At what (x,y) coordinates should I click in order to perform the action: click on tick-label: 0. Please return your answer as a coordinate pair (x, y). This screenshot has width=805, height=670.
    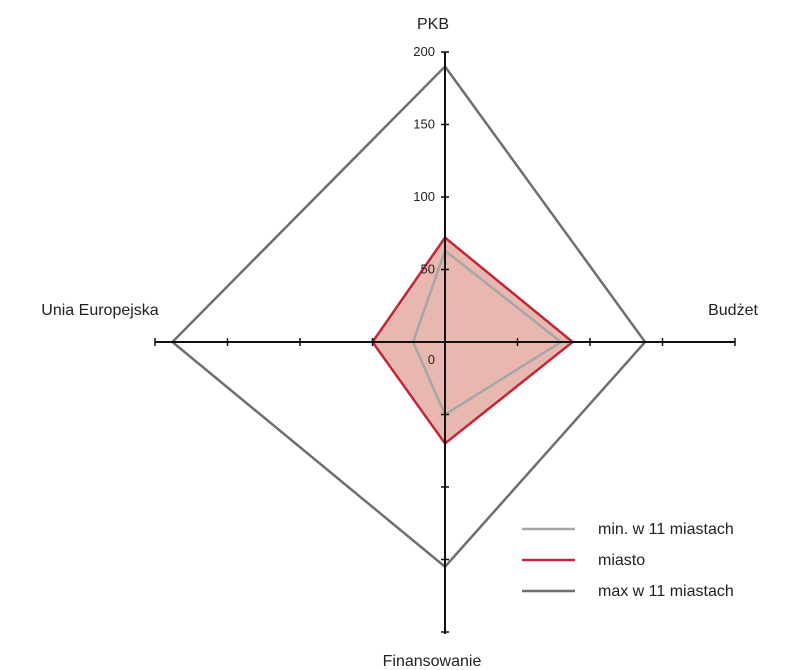
    Looking at the image, I should click on (431, 359).